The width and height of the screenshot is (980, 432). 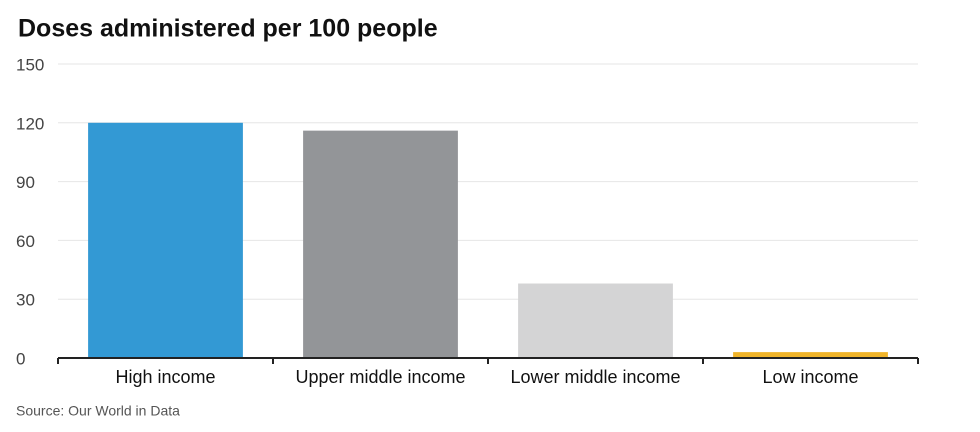 I want to click on y-tick-label: 150, so click(x=30, y=64).